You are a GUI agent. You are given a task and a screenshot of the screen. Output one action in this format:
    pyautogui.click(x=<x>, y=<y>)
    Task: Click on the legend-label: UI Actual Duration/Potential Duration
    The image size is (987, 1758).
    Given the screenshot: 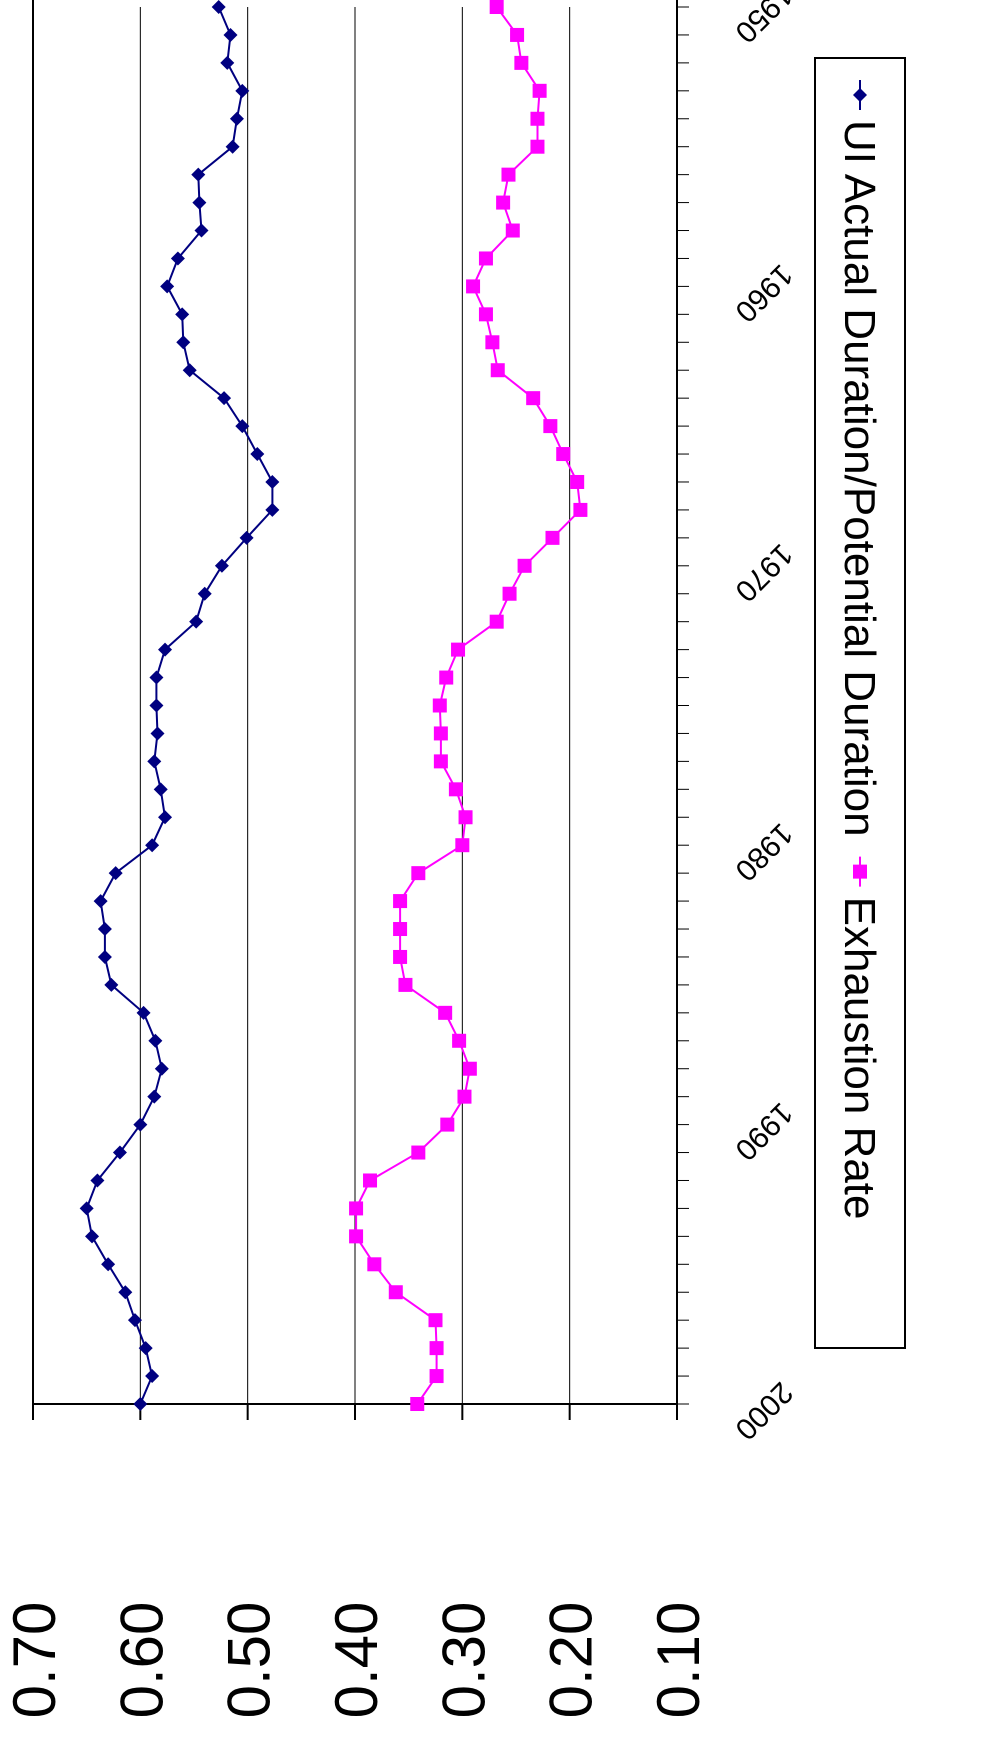 What is the action you would take?
    pyautogui.click(x=859, y=478)
    